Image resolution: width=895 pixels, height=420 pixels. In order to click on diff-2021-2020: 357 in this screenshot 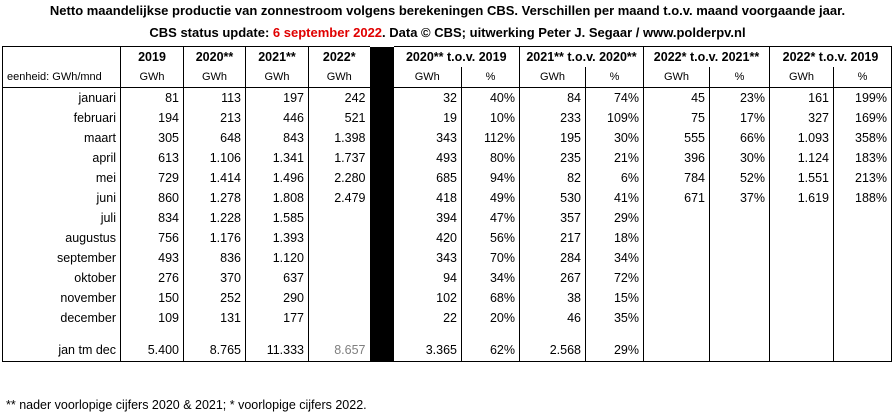, I will do `click(552, 218)`.